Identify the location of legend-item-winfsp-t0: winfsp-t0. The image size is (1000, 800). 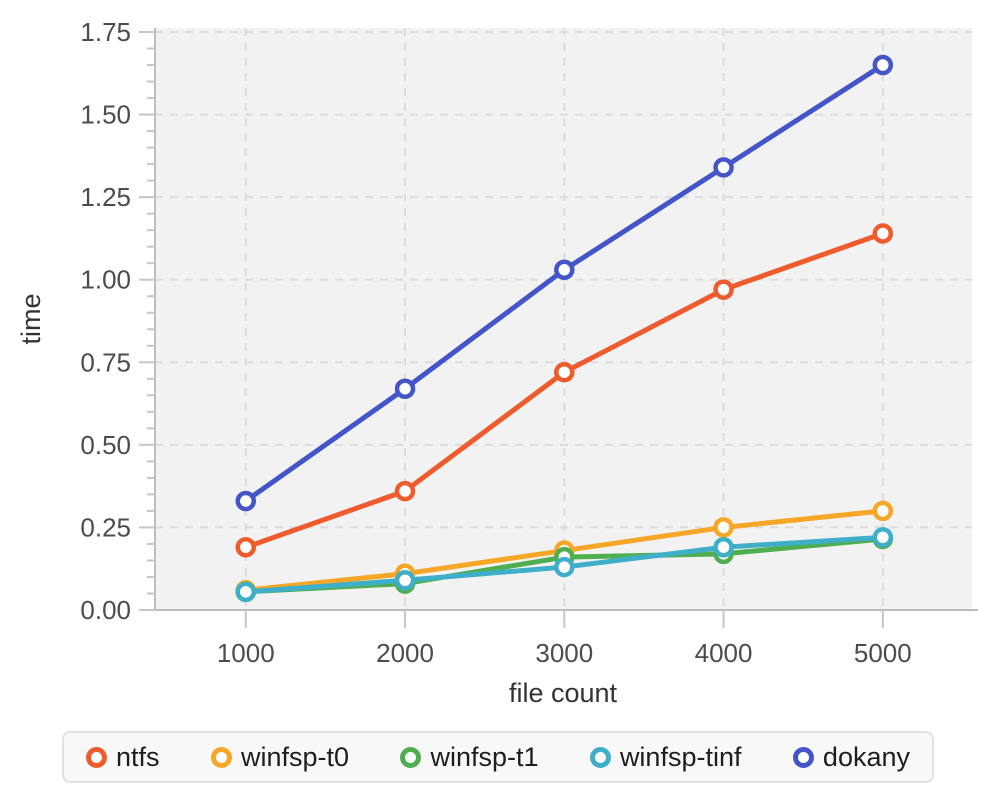
(280, 756).